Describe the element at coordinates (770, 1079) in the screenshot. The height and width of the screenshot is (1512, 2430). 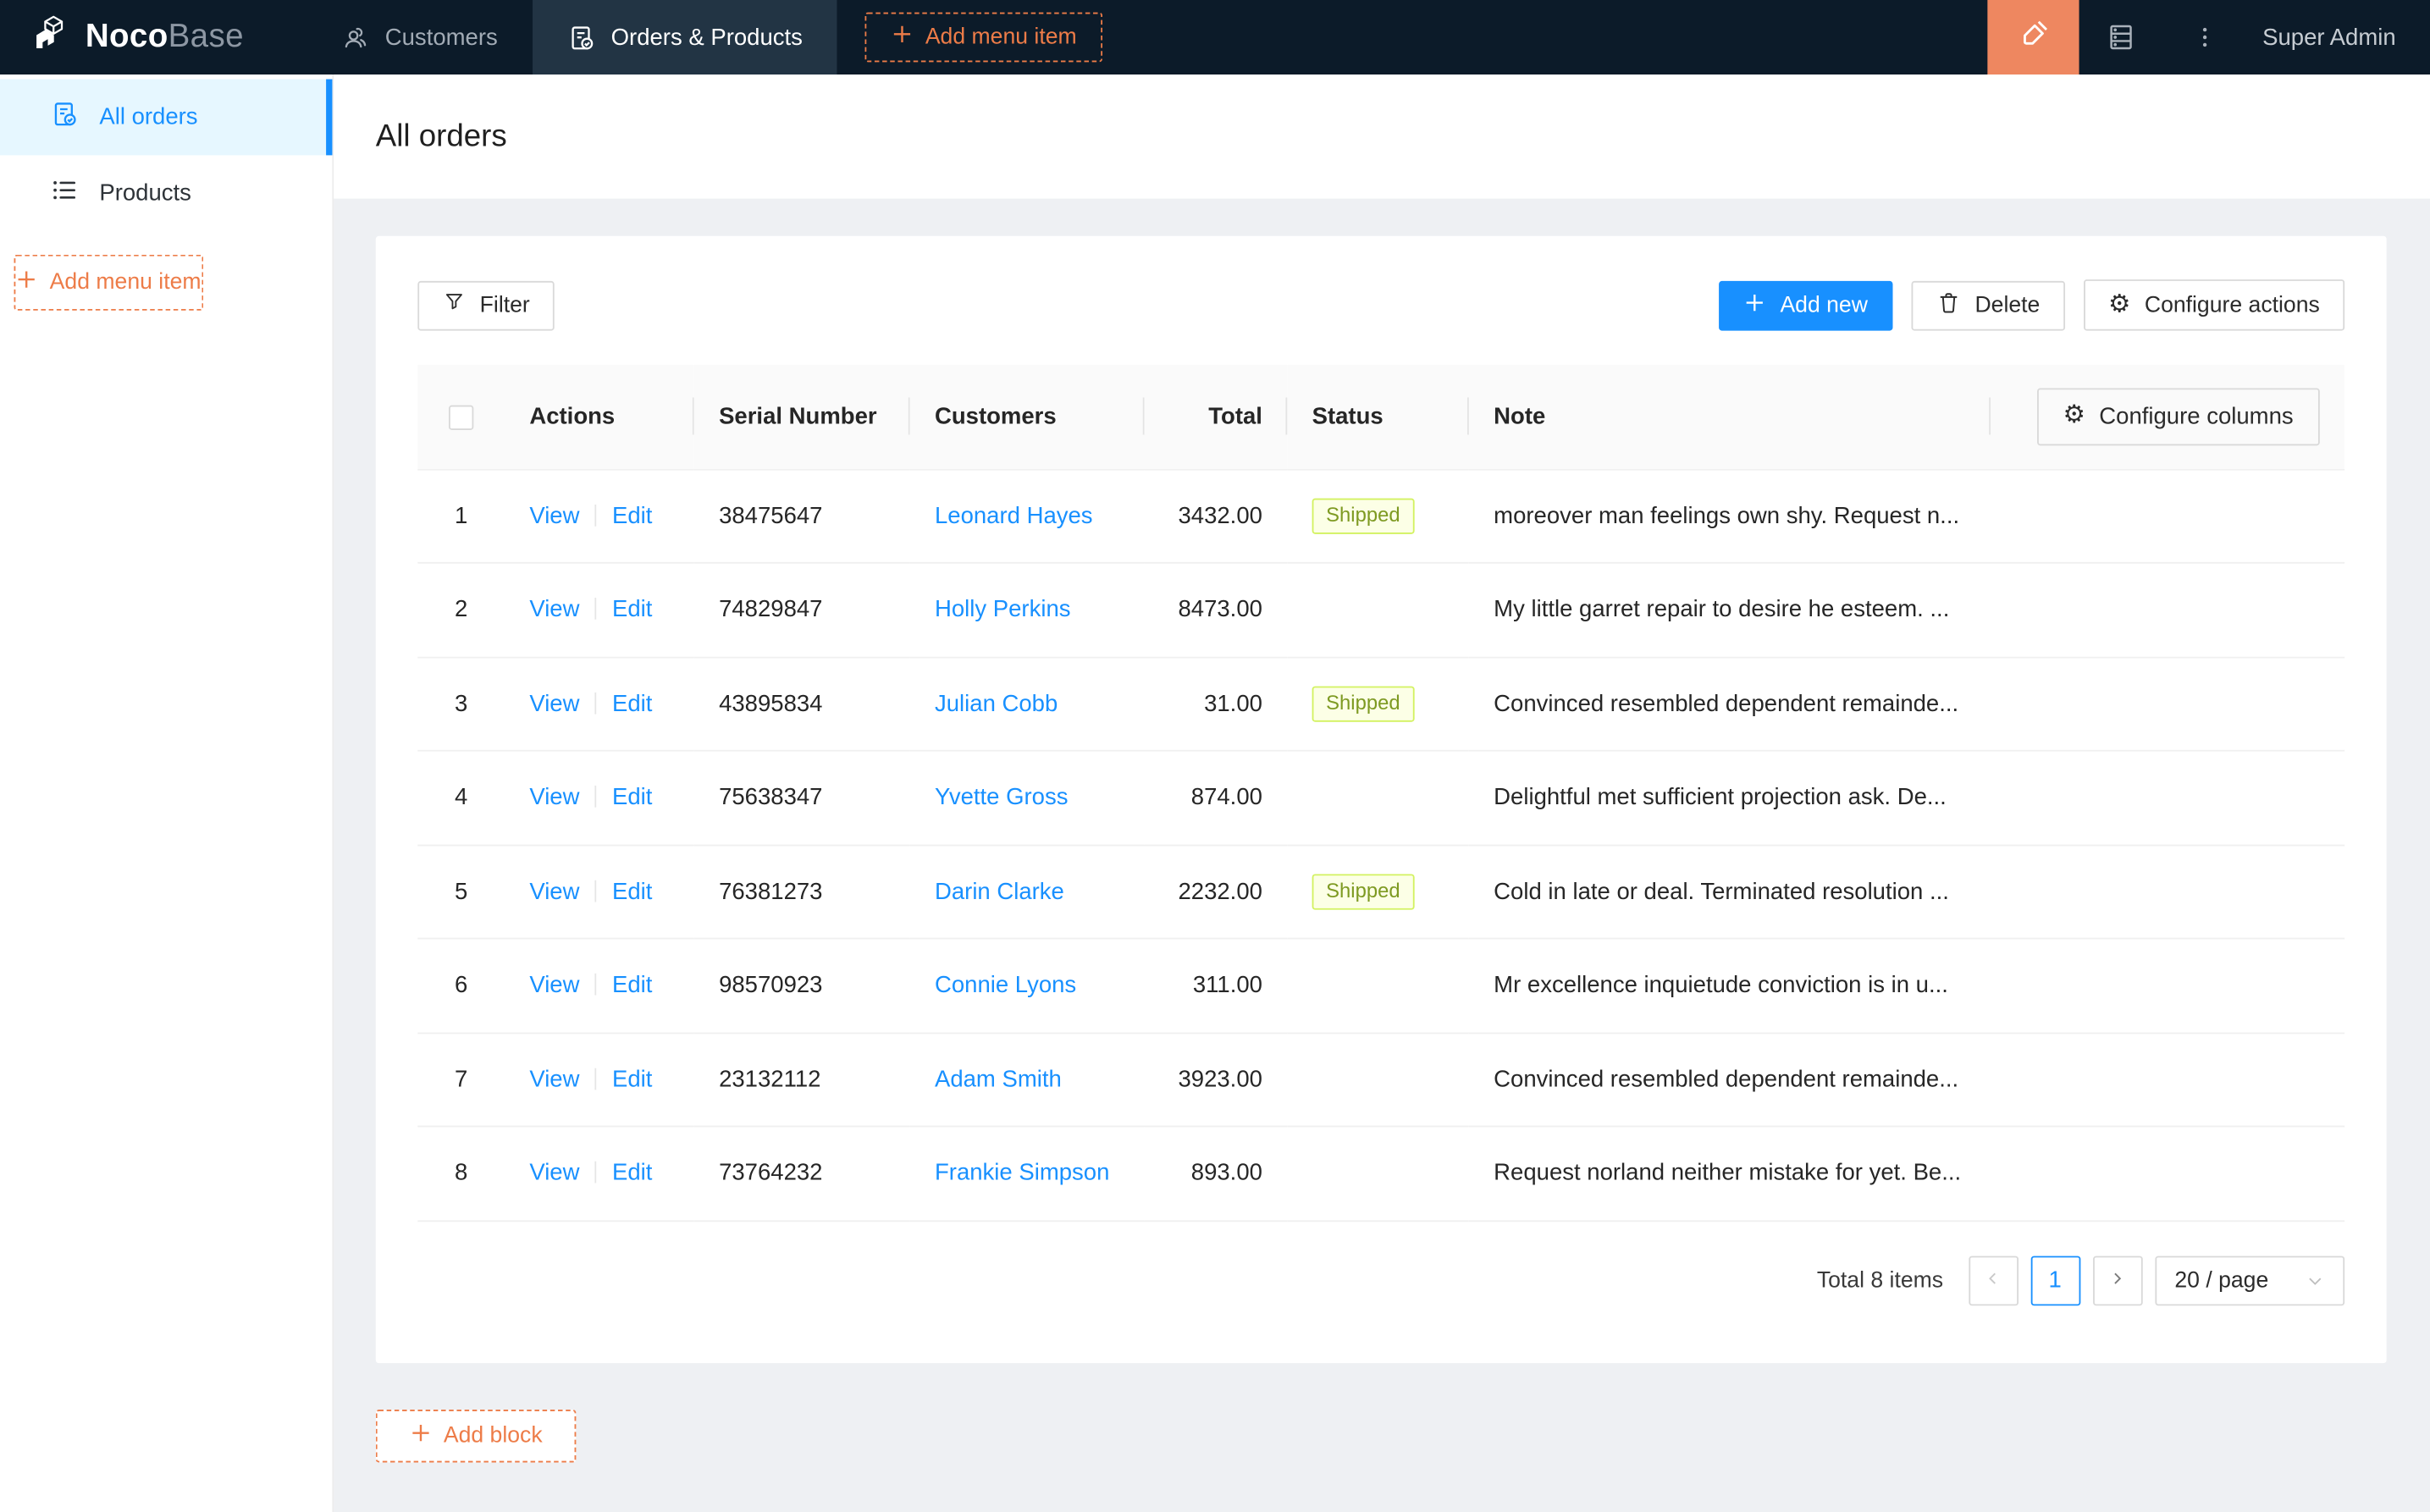
I see `serial-number-cell: 23132112` at that location.